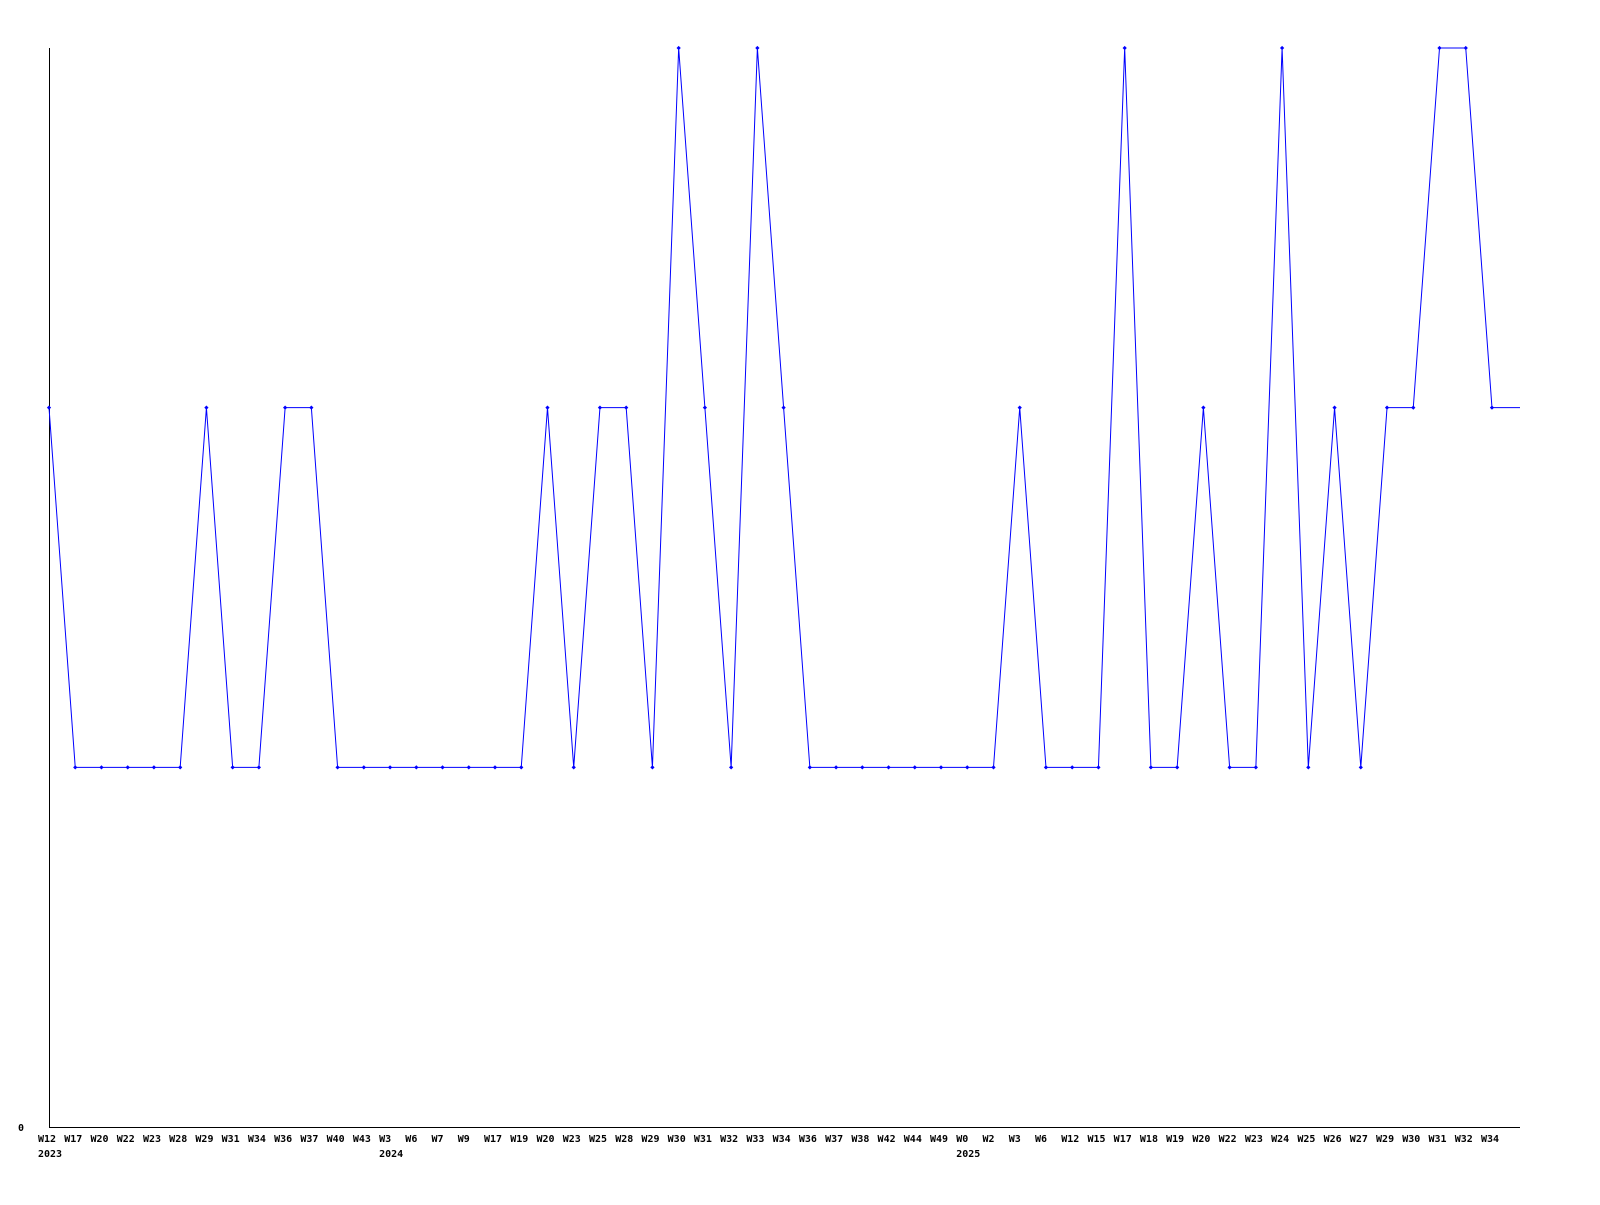 The image size is (1600, 1205). I want to click on year-label: 2025, so click(968, 1154).